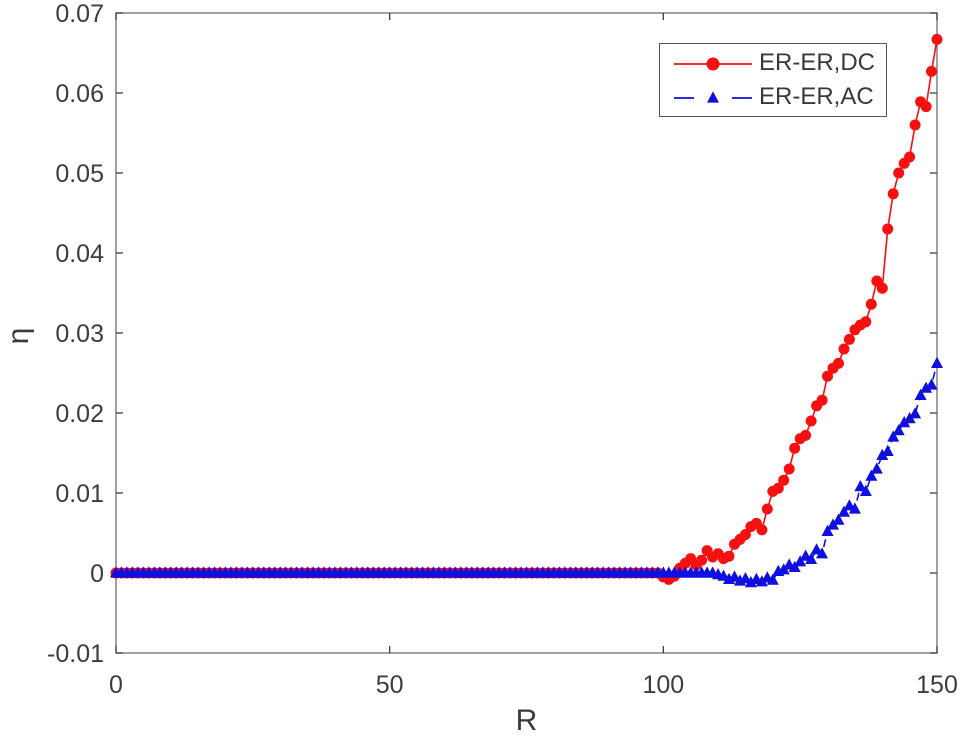 This screenshot has height=742, width=962. I want to click on legend: ER-ER,DC ER-ER,AC, so click(773, 80).